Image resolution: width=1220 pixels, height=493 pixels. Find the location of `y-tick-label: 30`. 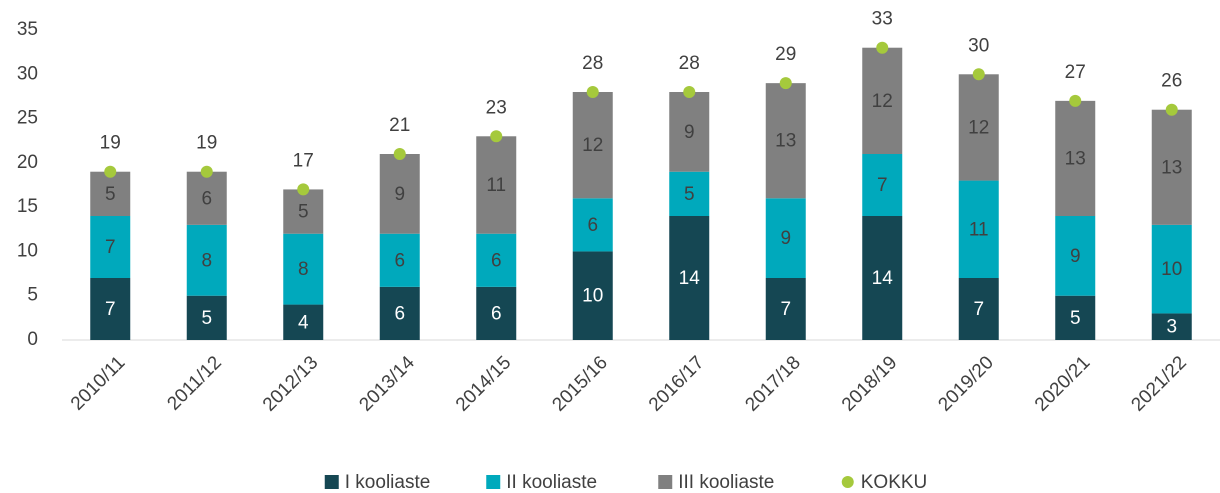

y-tick-label: 30 is located at coordinates (27, 73).